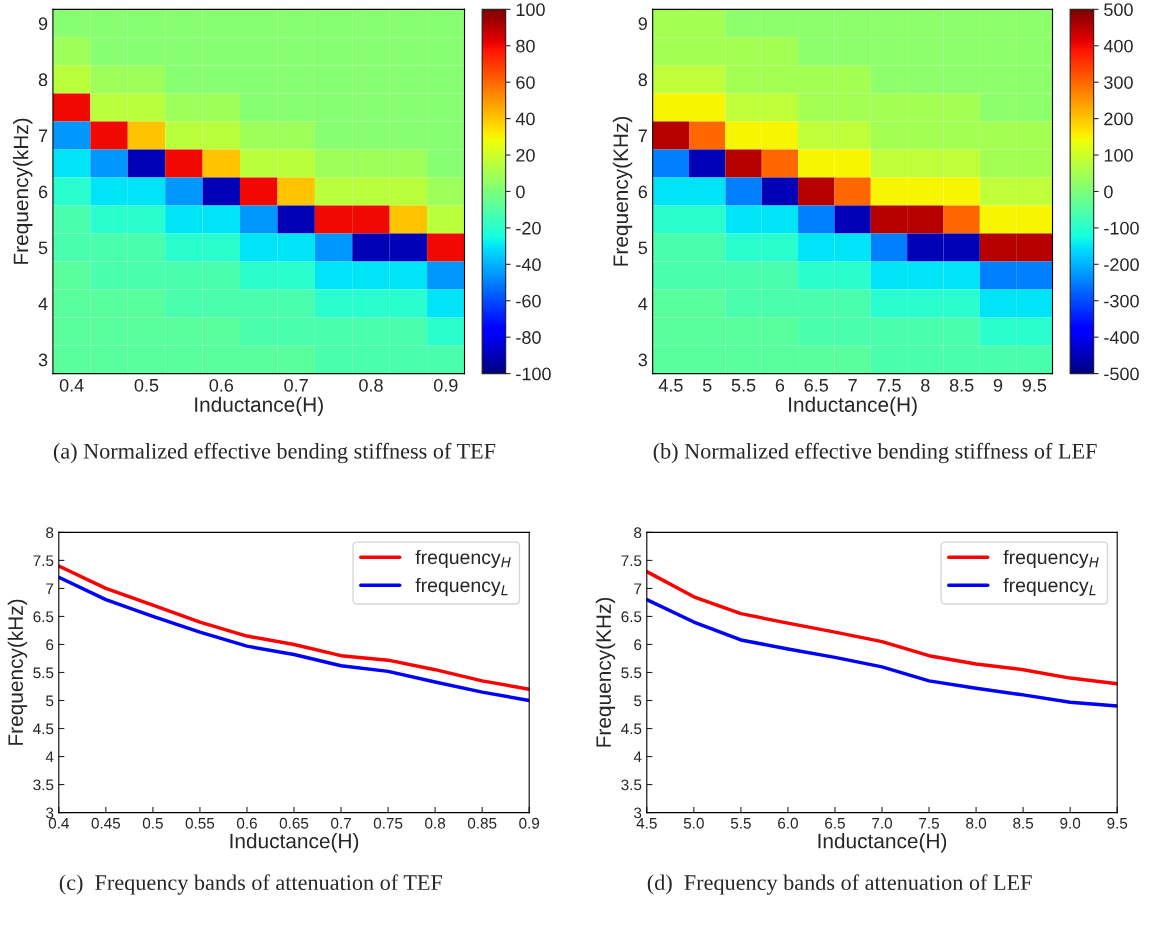 Image resolution: width=1176 pixels, height=934 pixels. What do you see at coordinates (525, 119) in the screenshot?
I see `color-bar-label: 40` at bounding box center [525, 119].